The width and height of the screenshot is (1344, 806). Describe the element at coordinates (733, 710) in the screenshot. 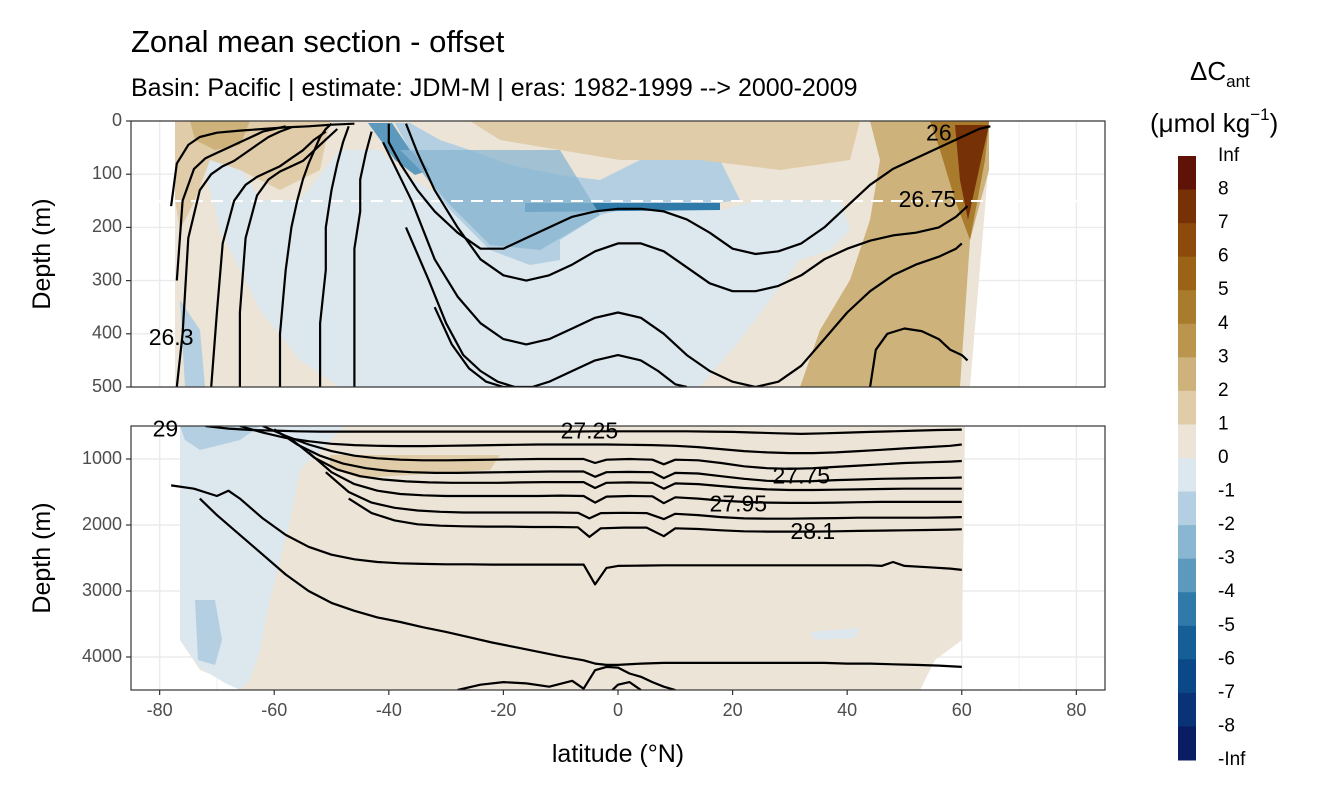

I see `x-tick-label: 20` at that location.